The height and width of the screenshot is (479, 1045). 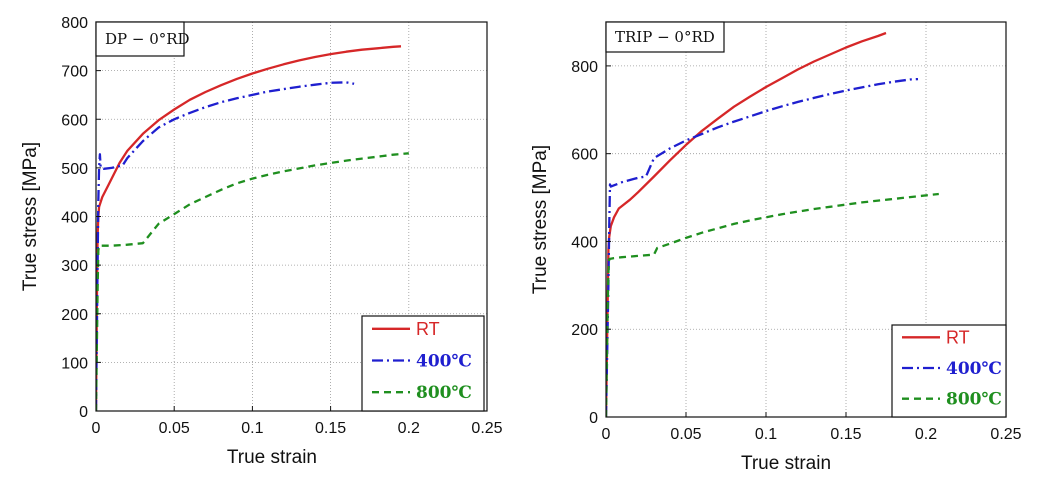 I want to click on annotation-label: TRIP − 0°RD, so click(x=665, y=37).